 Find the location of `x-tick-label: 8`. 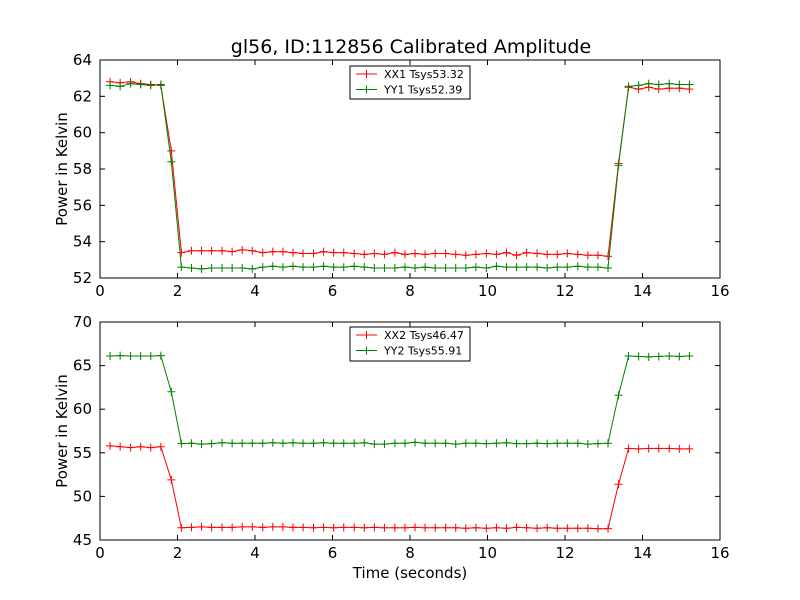

x-tick-label: 8 is located at coordinates (410, 291).